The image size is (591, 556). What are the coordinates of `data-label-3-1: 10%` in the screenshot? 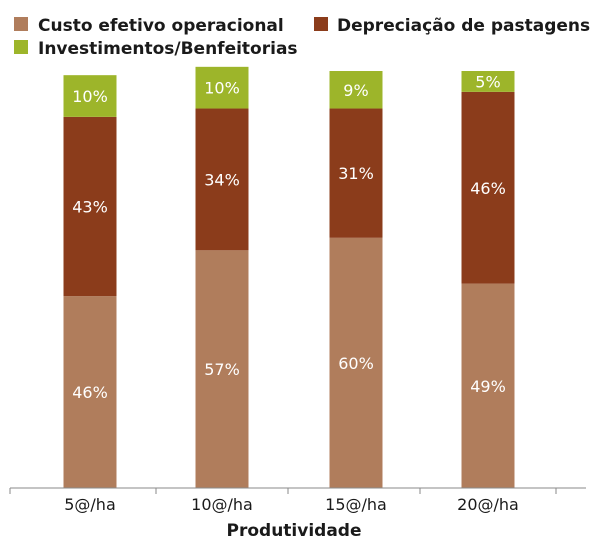 It's located at (90, 96).